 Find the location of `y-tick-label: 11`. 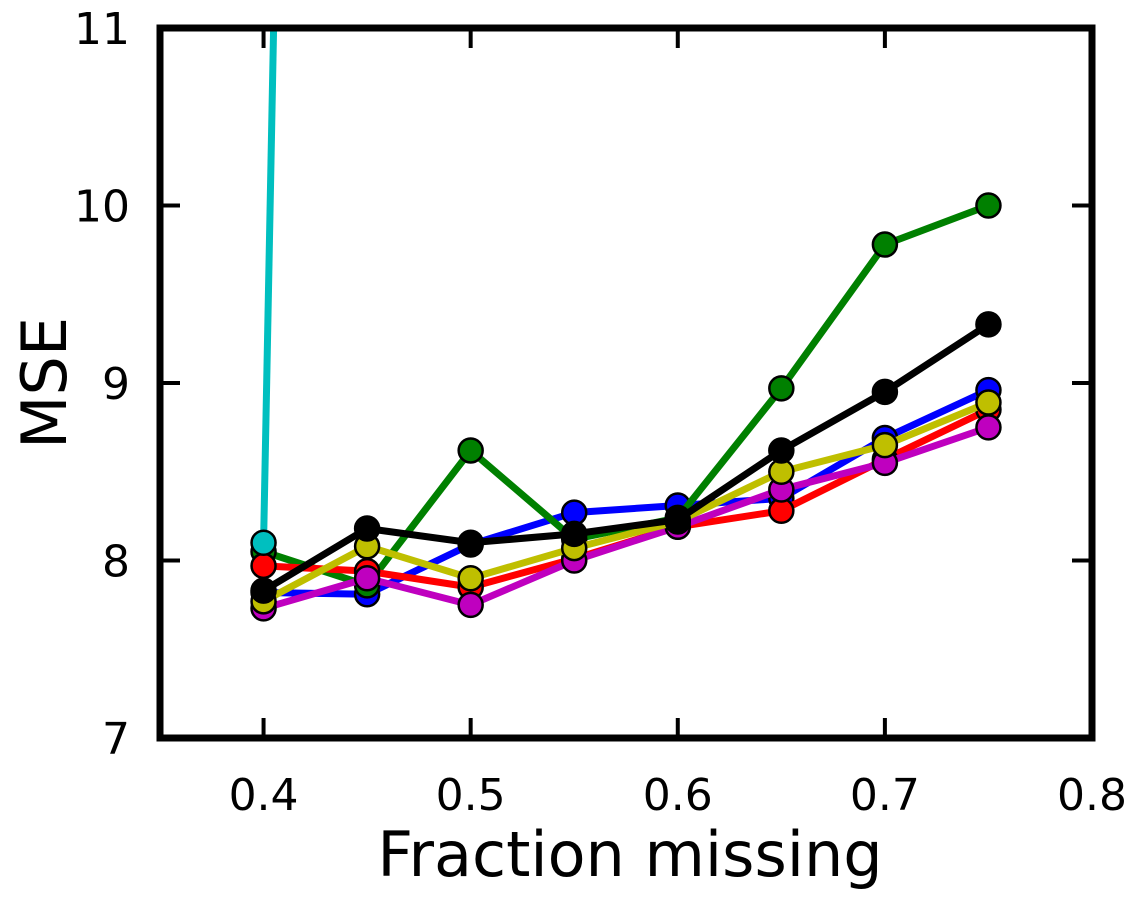

y-tick-label: 11 is located at coordinates (102, 29).